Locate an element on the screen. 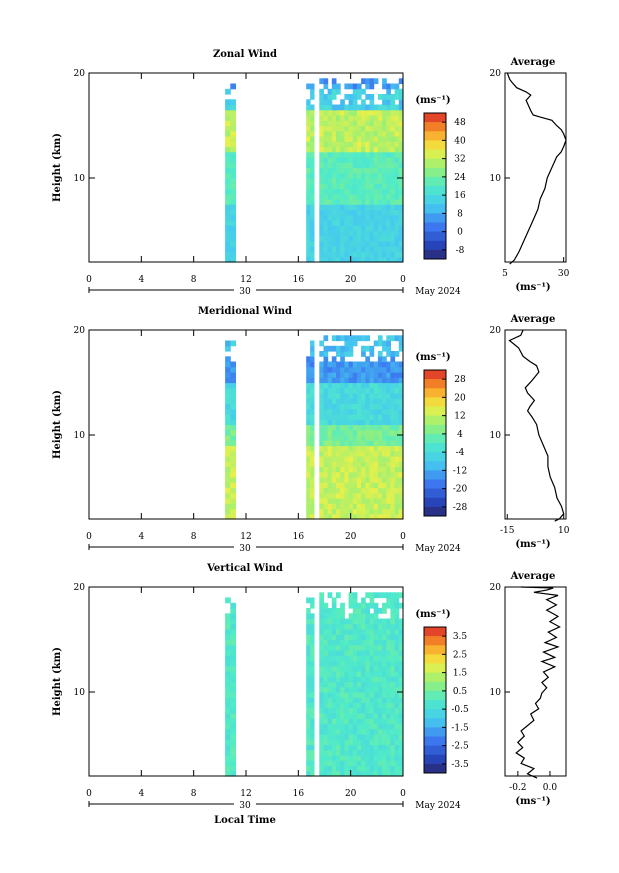  x-tick-label: 8 is located at coordinates (194, 794).